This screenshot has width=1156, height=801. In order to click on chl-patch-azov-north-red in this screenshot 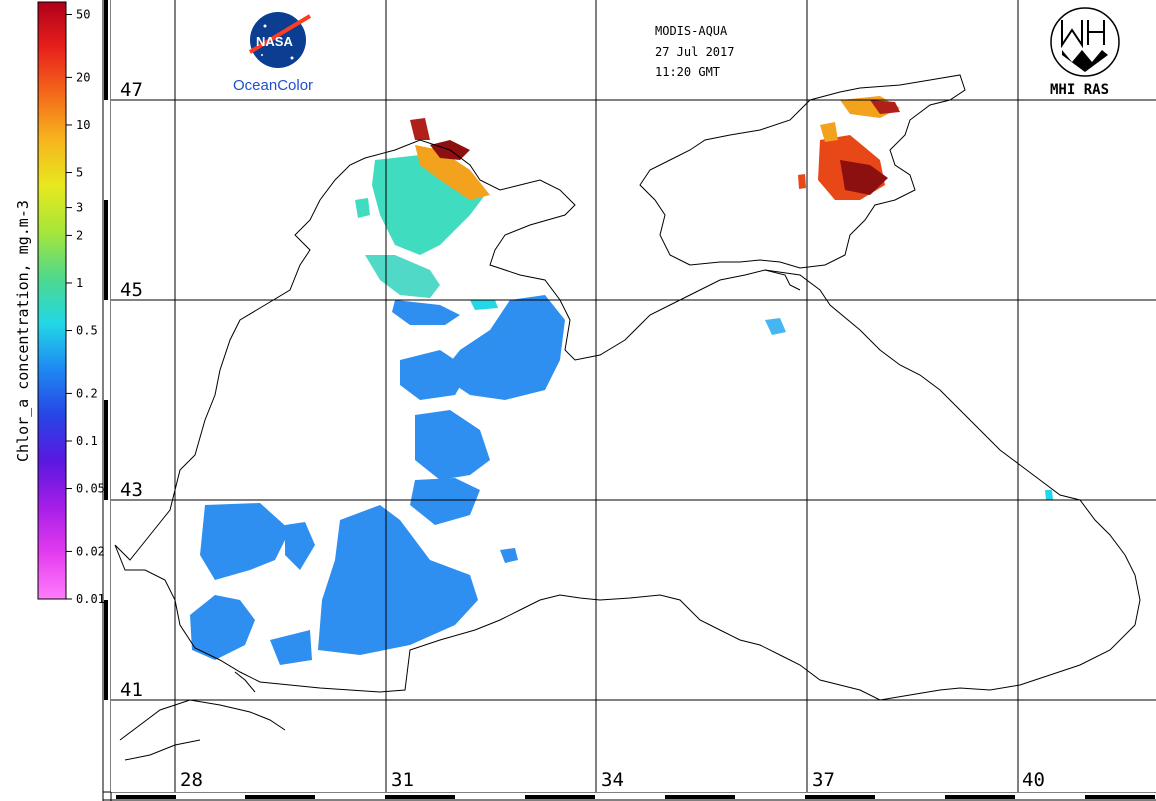, I will do `click(885, 107)`.